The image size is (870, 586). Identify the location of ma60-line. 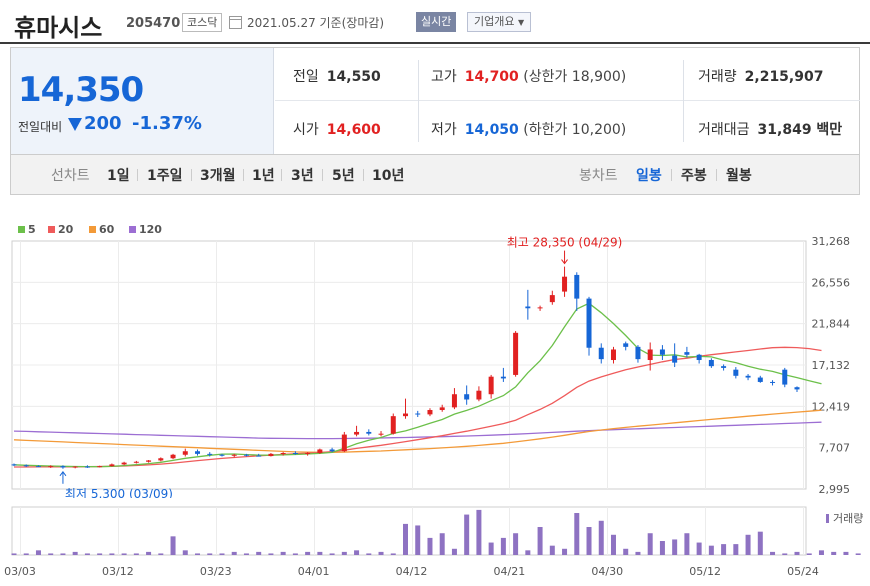
(417, 431).